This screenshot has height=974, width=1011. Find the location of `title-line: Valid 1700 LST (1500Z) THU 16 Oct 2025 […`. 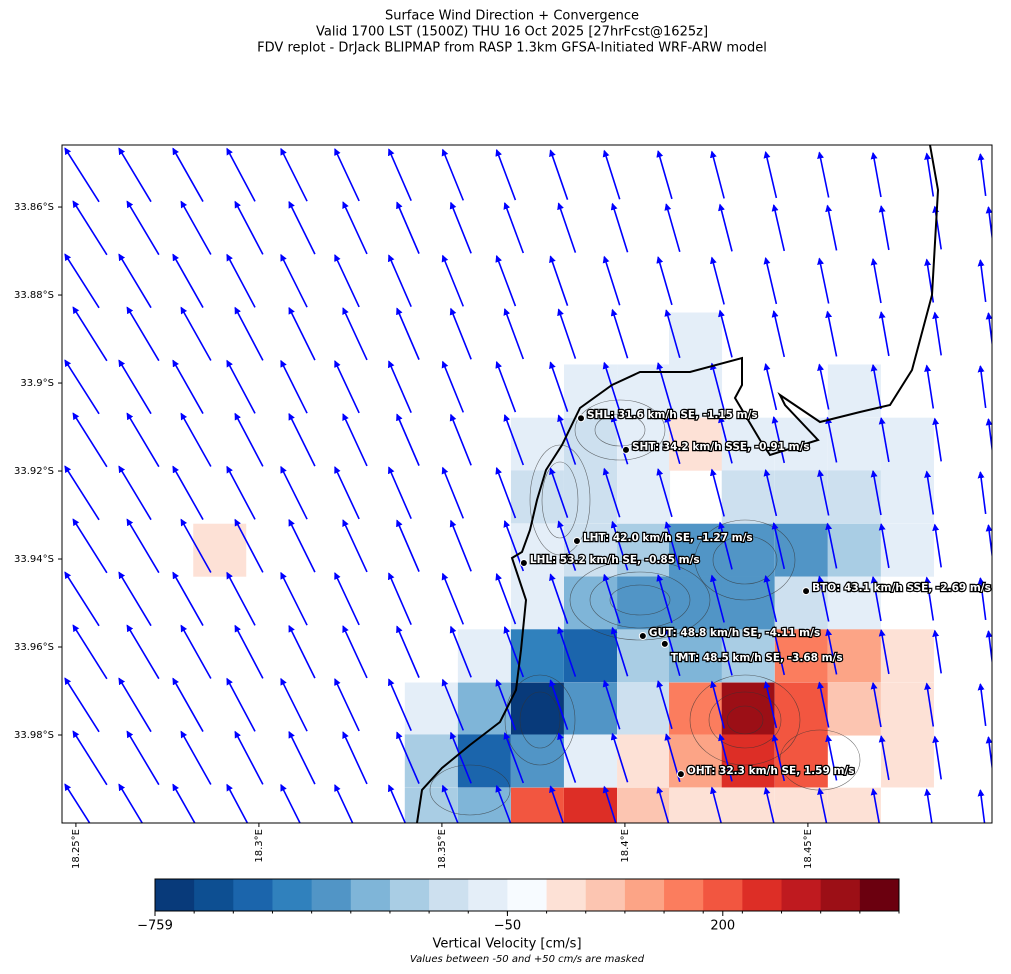

title-line: Valid 1700 LST (1500Z) THU 16 Oct 2025 [… is located at coordinates (512, 32).